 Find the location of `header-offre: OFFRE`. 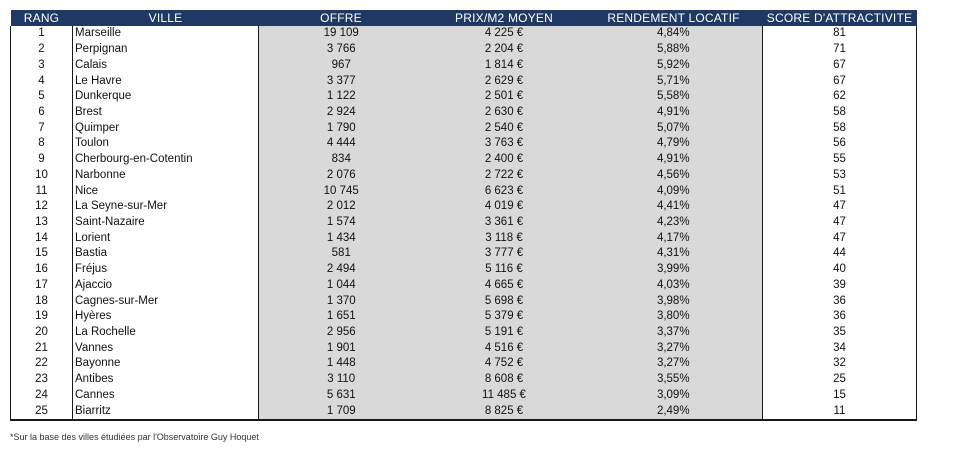

header-offre: OFFRE is located at coordinates (341, 18).